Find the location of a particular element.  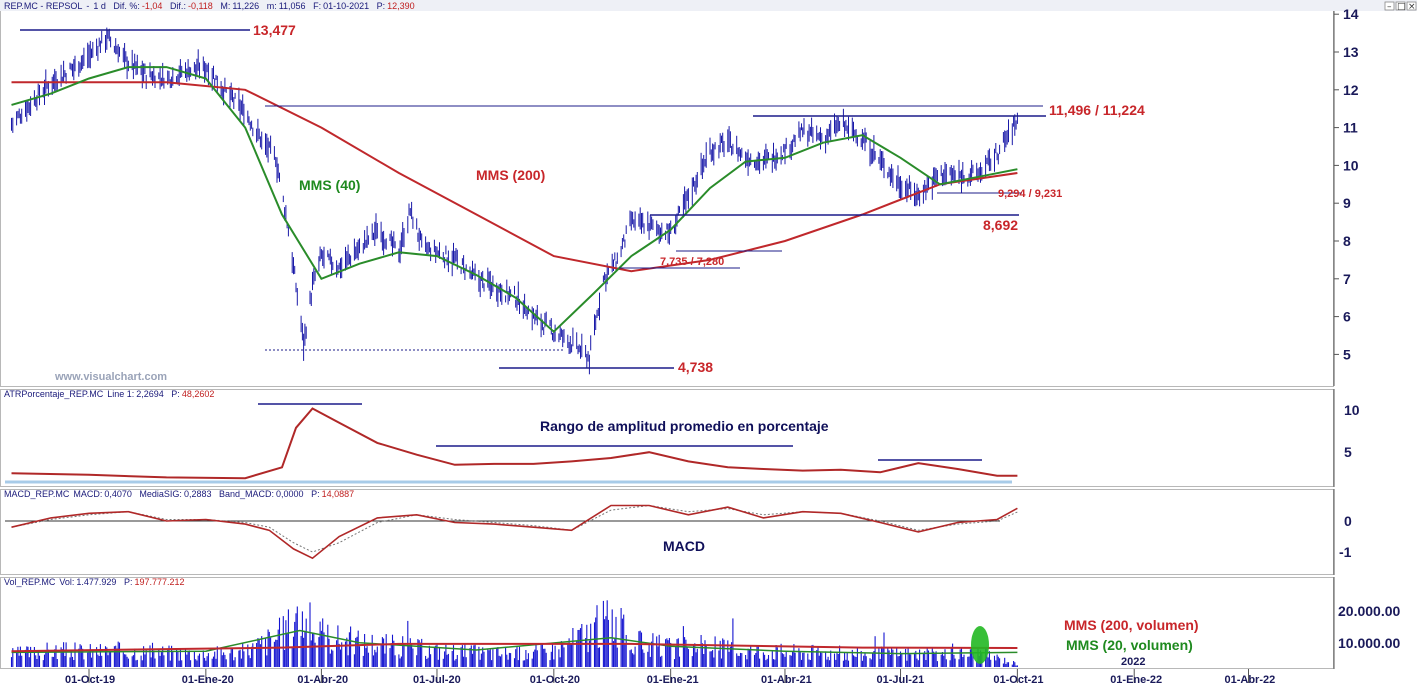

date-tick-label: 01-Abr-21 is located at coordinates (786, 680).